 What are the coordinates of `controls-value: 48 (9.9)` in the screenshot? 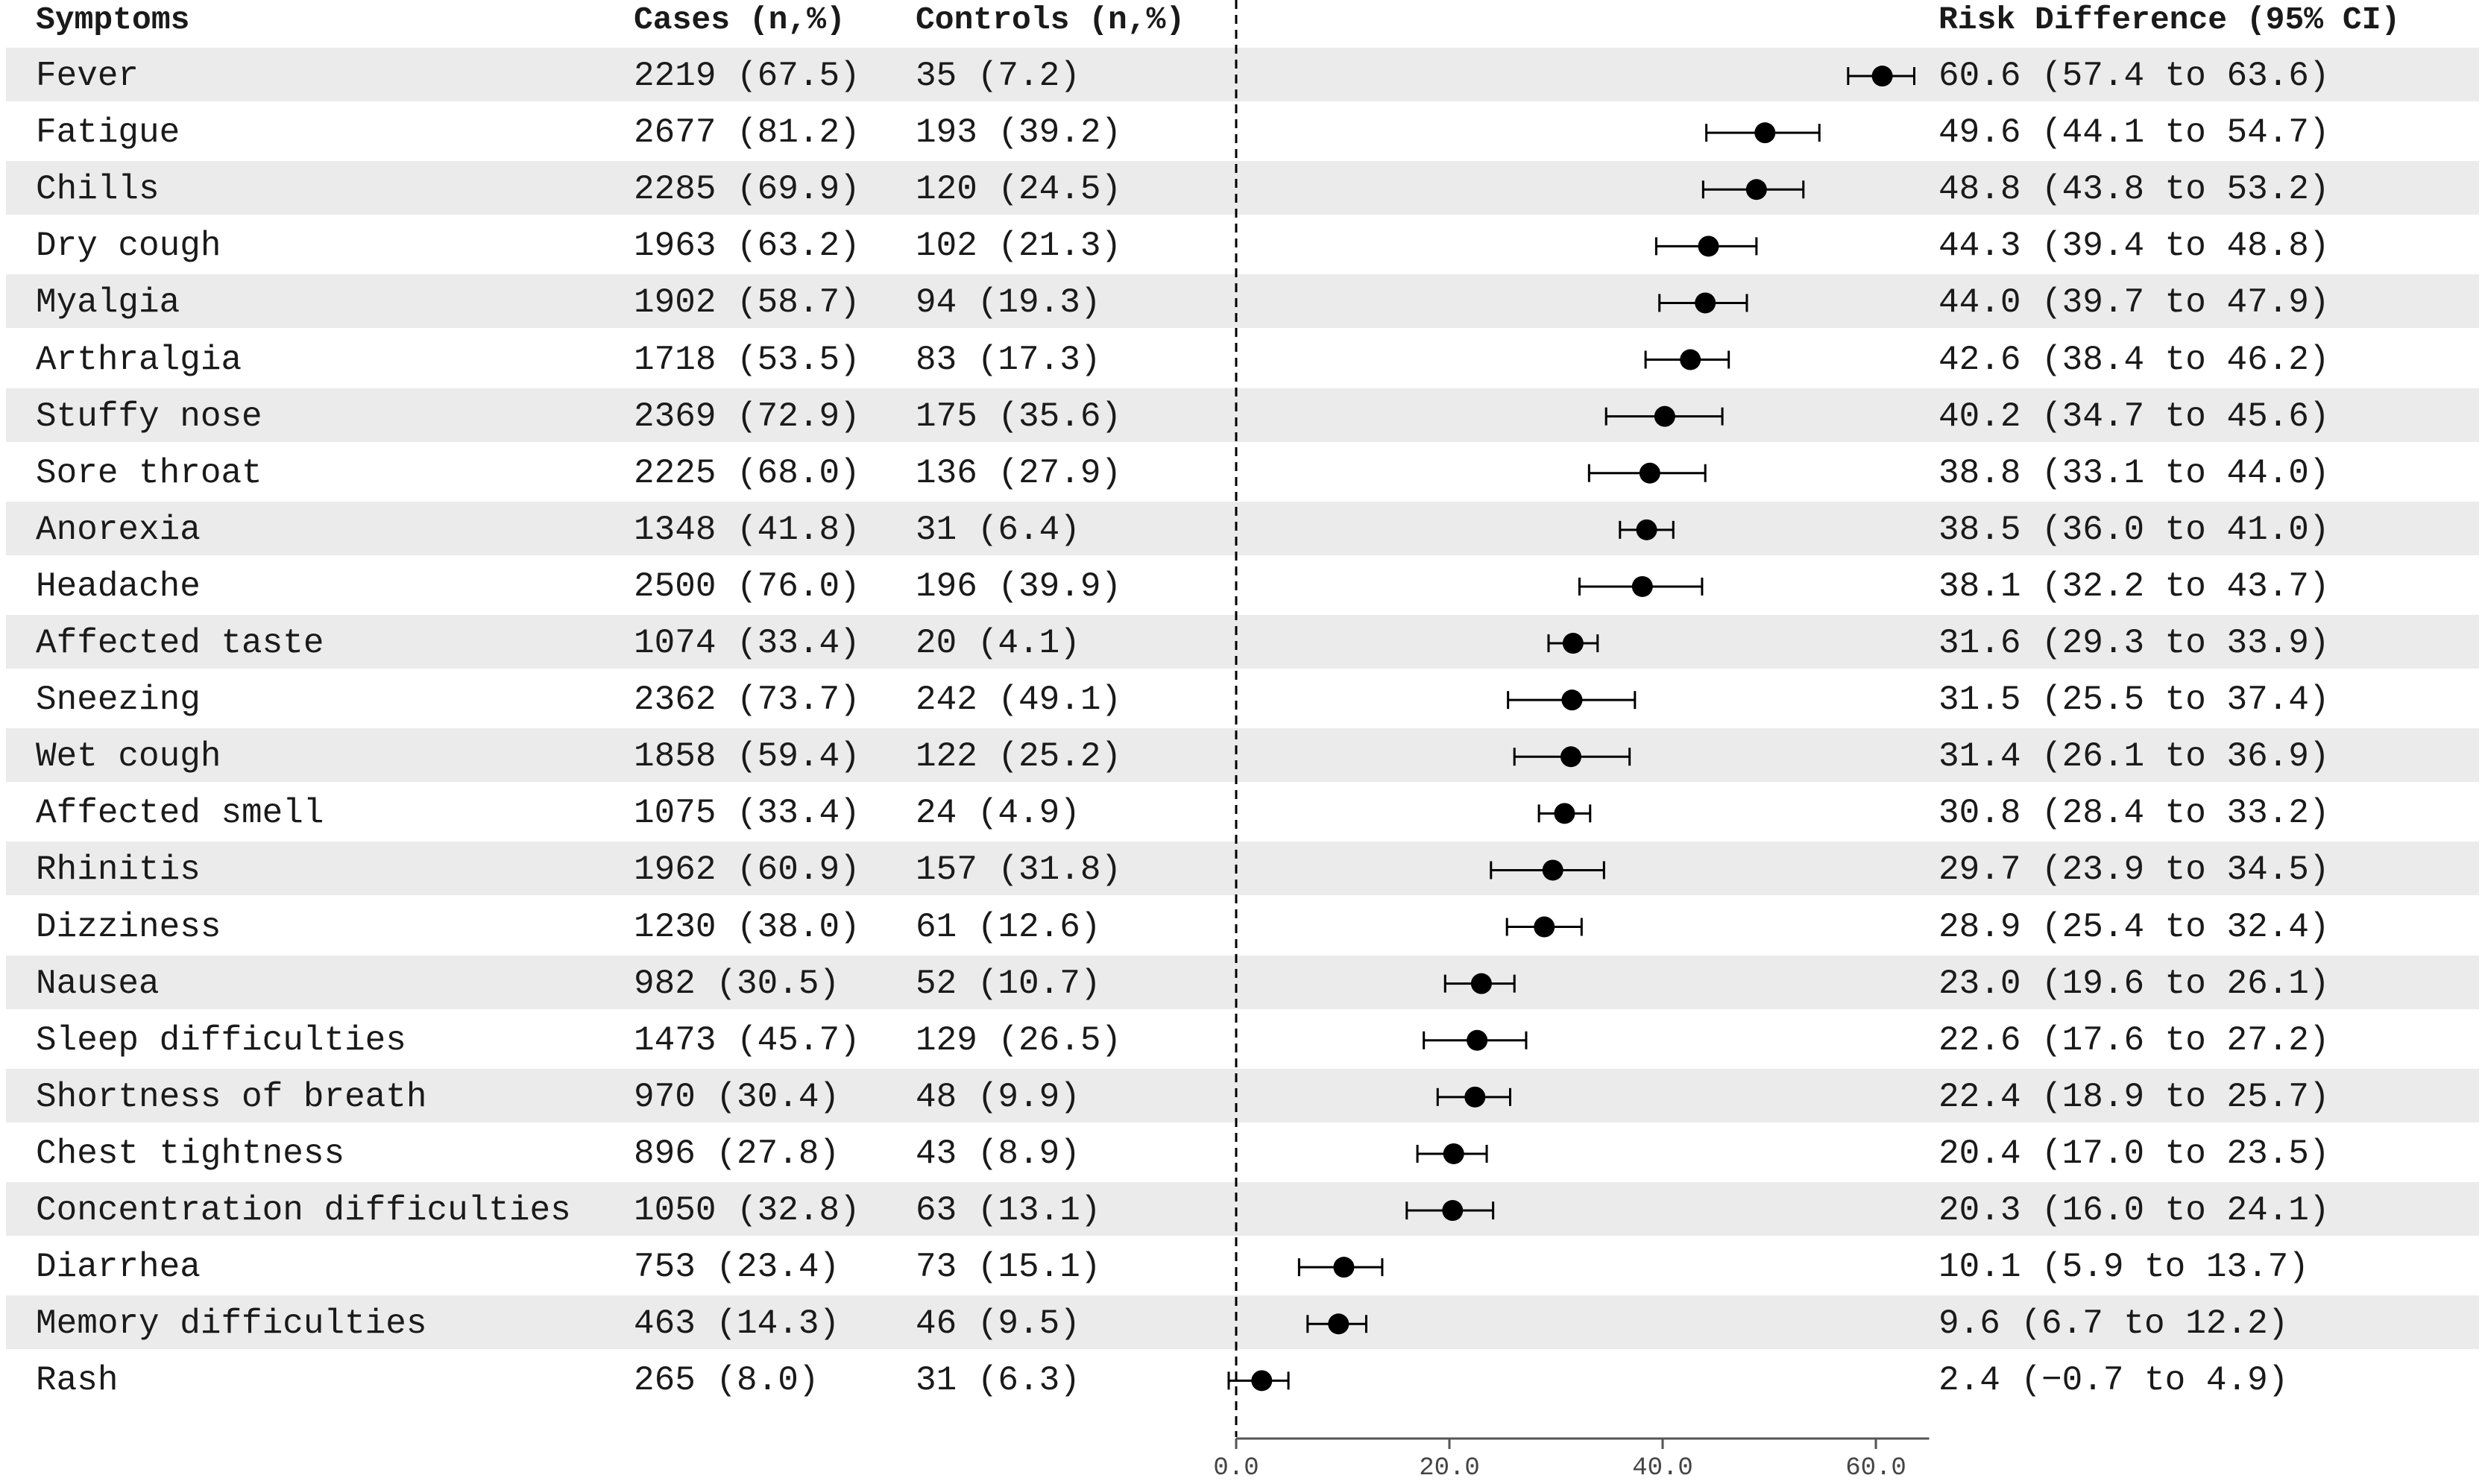 It's located at (998, 1097).